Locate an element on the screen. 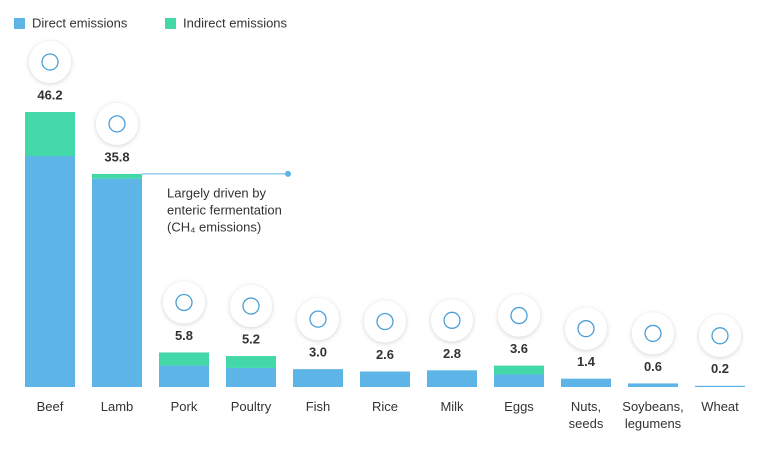  x-tick-label: Fish is located at coordinates (318, 406).